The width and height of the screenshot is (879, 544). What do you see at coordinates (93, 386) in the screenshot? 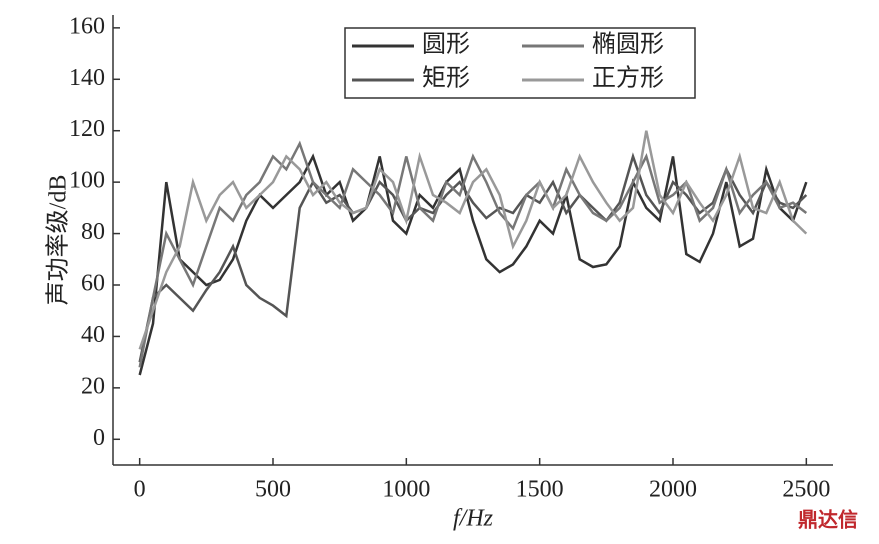
I see `y-tick-label: 20` at bounding box center [93, 386].